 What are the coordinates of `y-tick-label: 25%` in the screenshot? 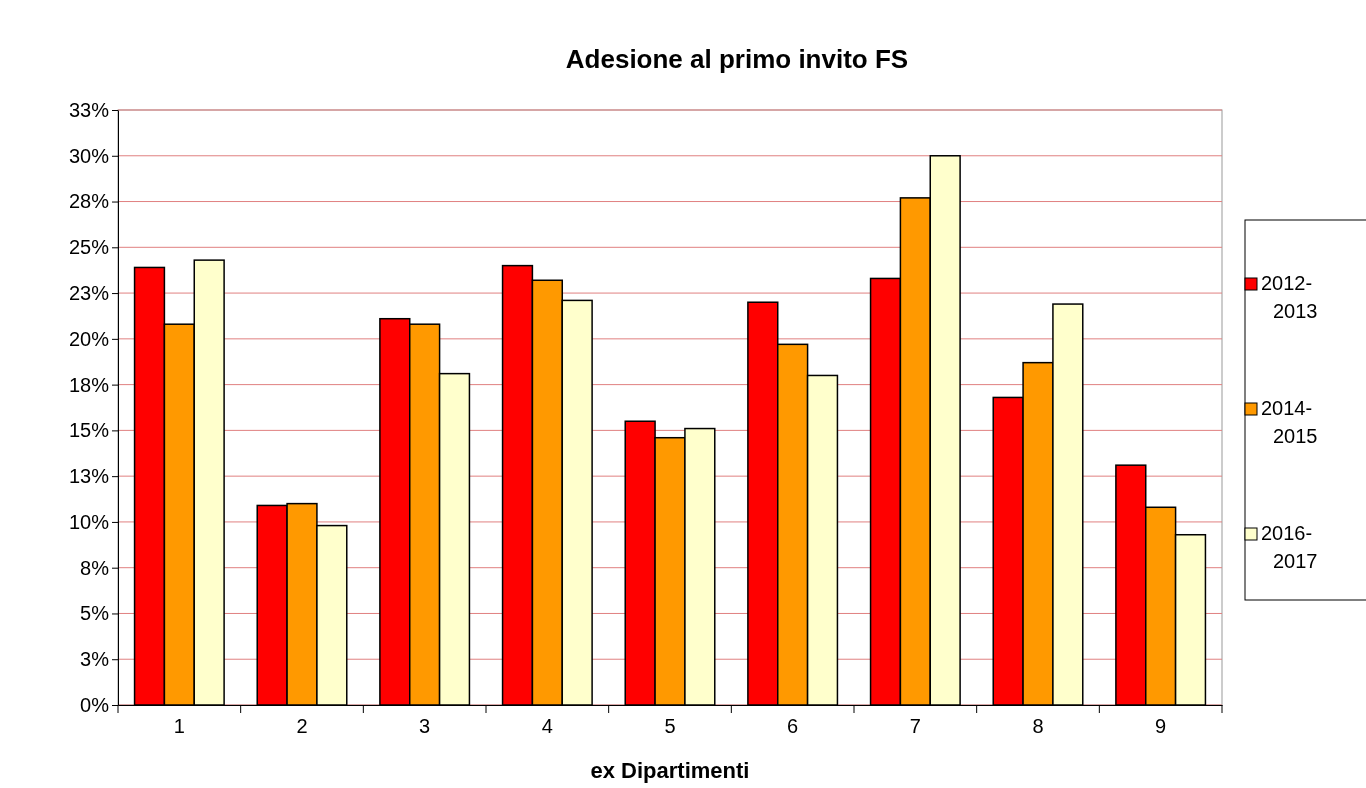 It's located at (89, 247).